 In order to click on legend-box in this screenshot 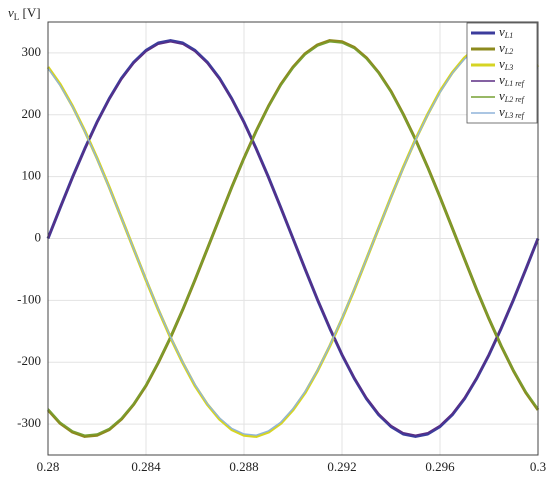, I will do `click(502, 73)`.